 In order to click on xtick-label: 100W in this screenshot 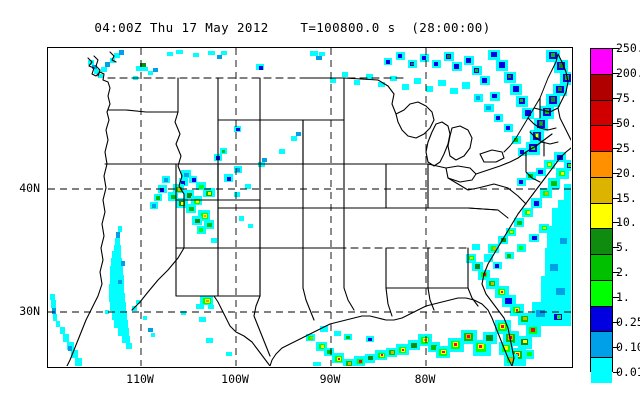, I will do `click(235, 379)`.